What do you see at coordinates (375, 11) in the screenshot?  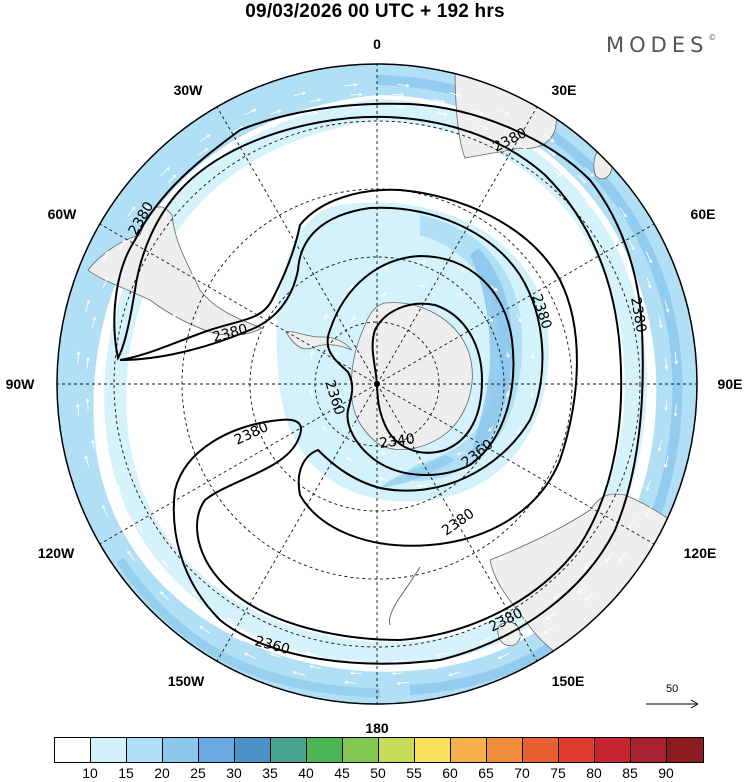 I see `map-title: 09/03/2026 00 UTC + 192 hrs` at bounding box center [375, 11].